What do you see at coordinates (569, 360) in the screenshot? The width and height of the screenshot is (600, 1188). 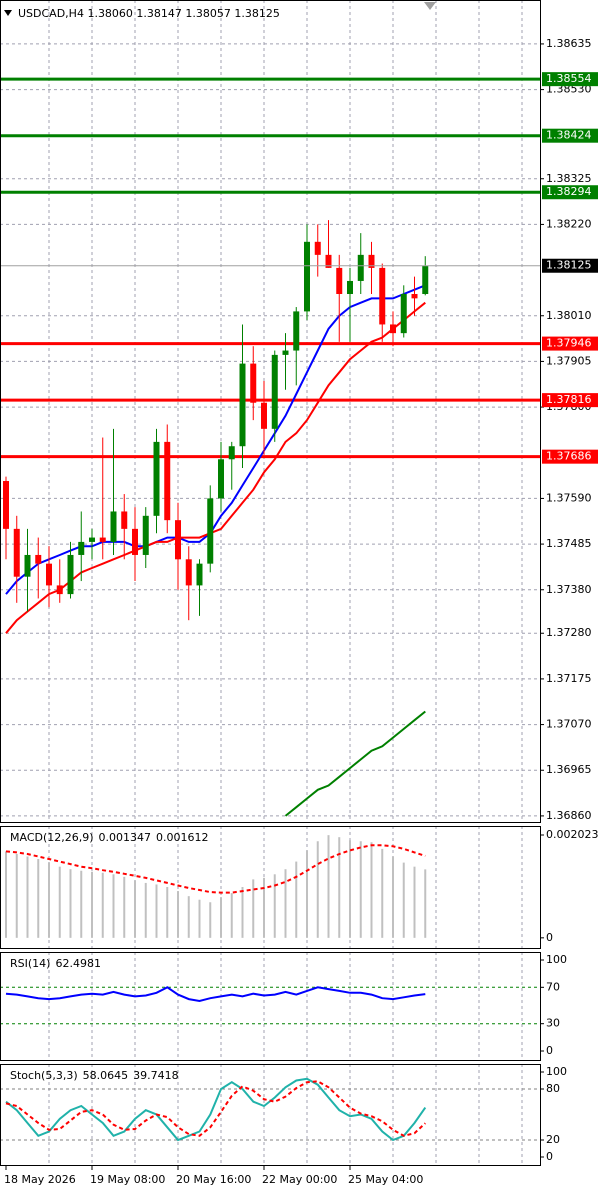 I see `y-tick-label: 1.37905` at bounding box center [569, 360].